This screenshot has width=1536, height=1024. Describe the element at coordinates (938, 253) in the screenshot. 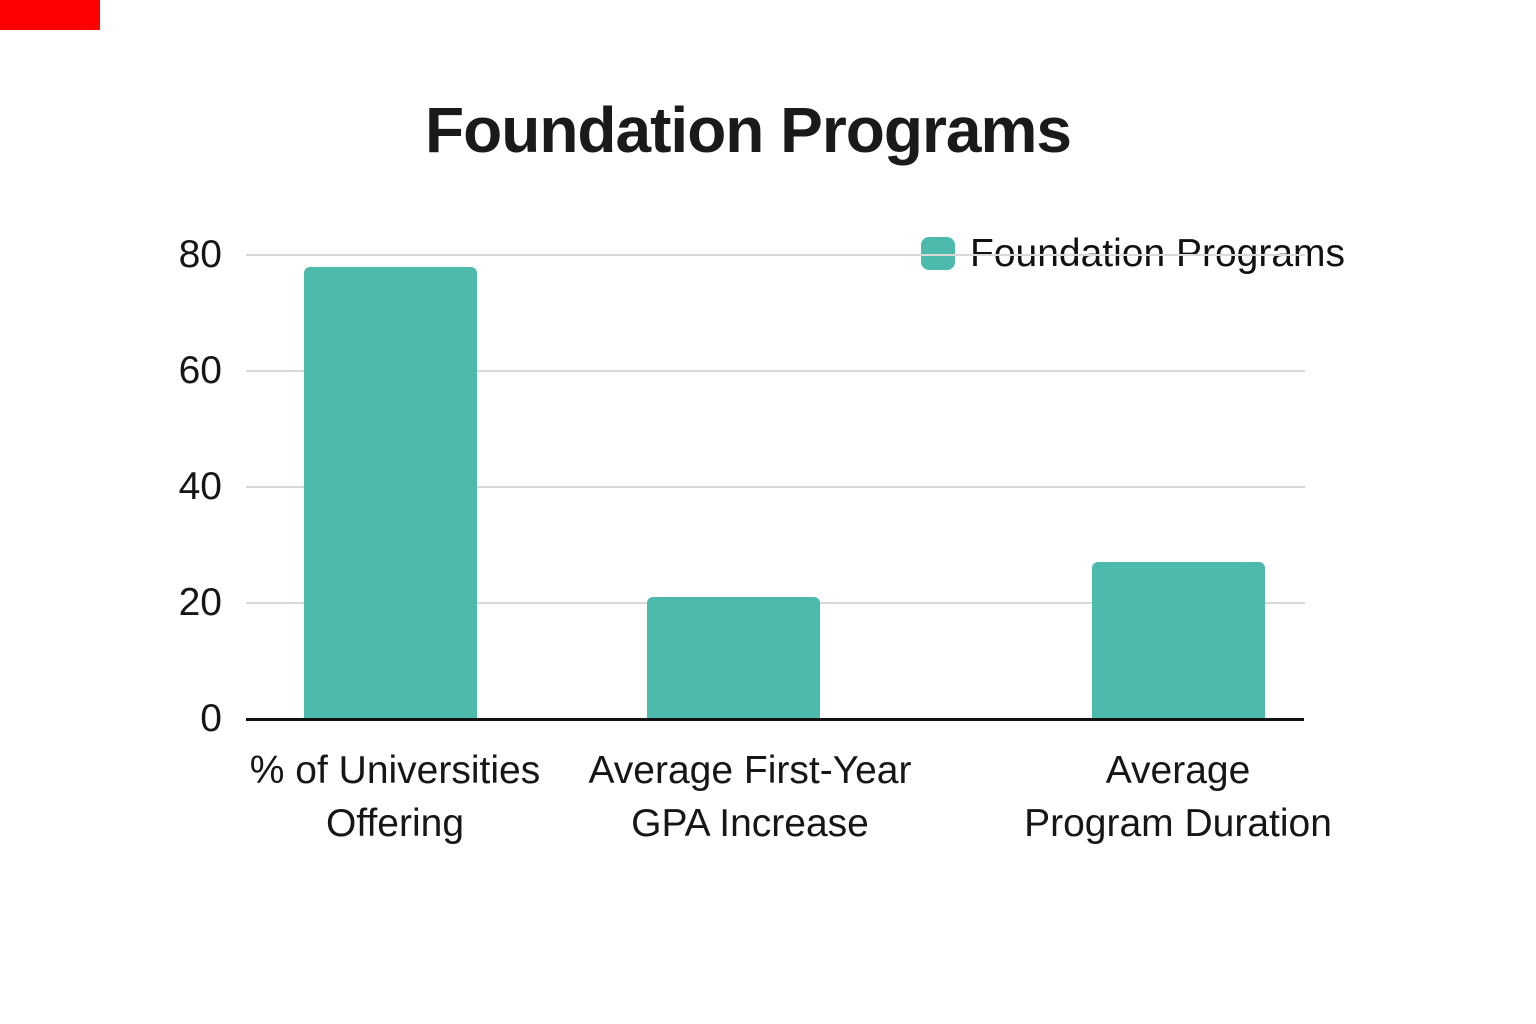

I see `legend-color-swatch` at that location.